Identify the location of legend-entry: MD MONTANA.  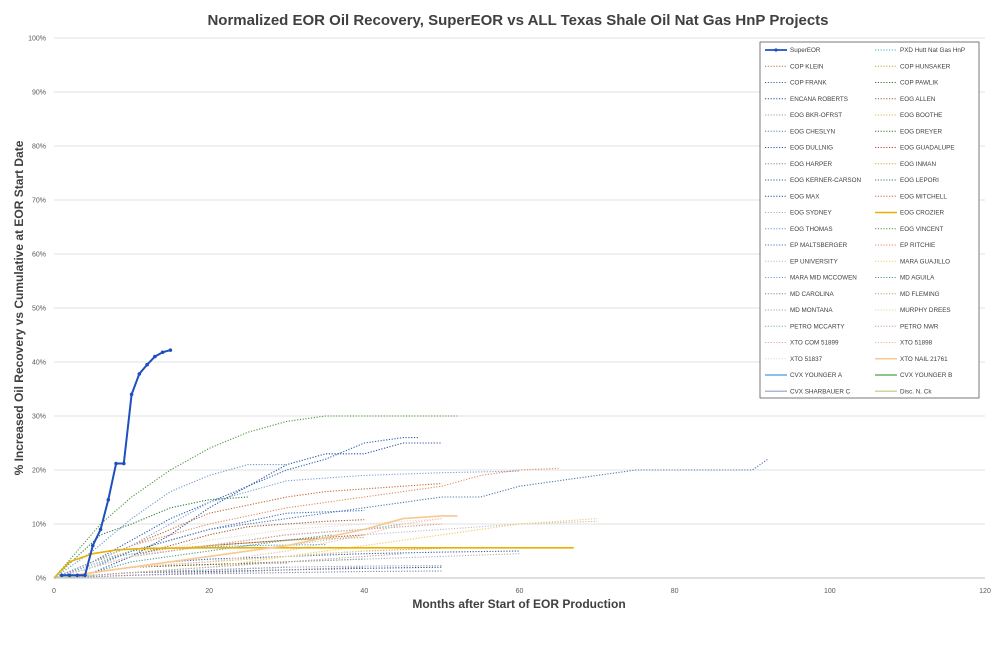
(811, 310).